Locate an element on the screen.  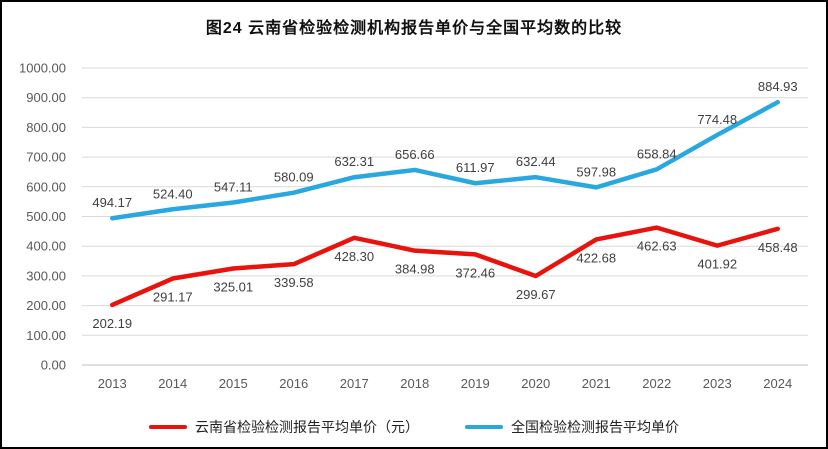
data-label-national: 632.44 is located at coordinates (536, 161).